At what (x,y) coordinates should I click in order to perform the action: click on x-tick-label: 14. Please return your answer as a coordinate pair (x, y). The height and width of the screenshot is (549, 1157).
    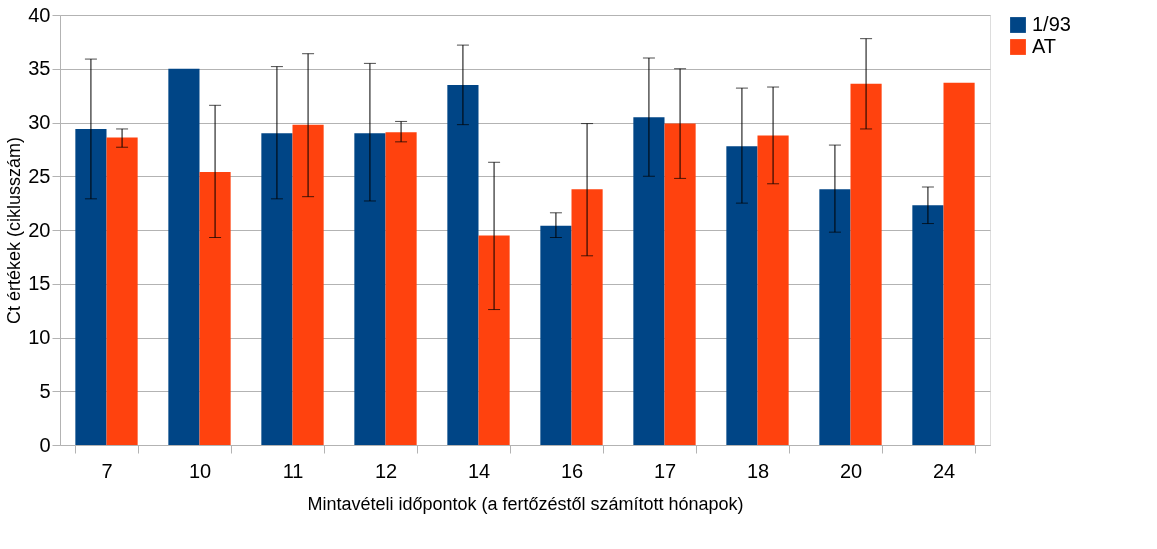
    Looking at the image, I should click on (479, 470).